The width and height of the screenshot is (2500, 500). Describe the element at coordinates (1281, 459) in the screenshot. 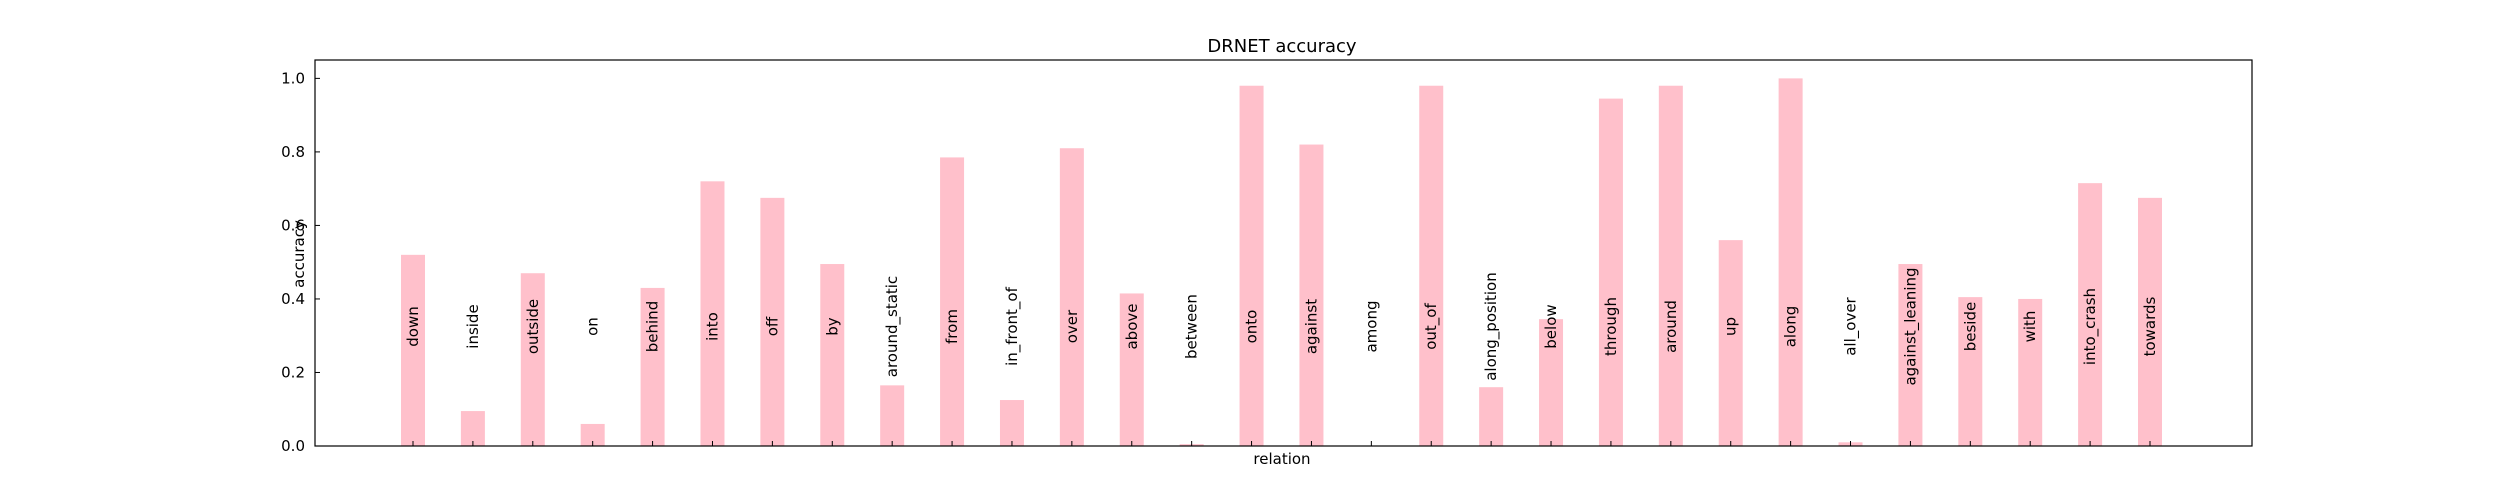

I see `x-axis-label: relation` at that location.